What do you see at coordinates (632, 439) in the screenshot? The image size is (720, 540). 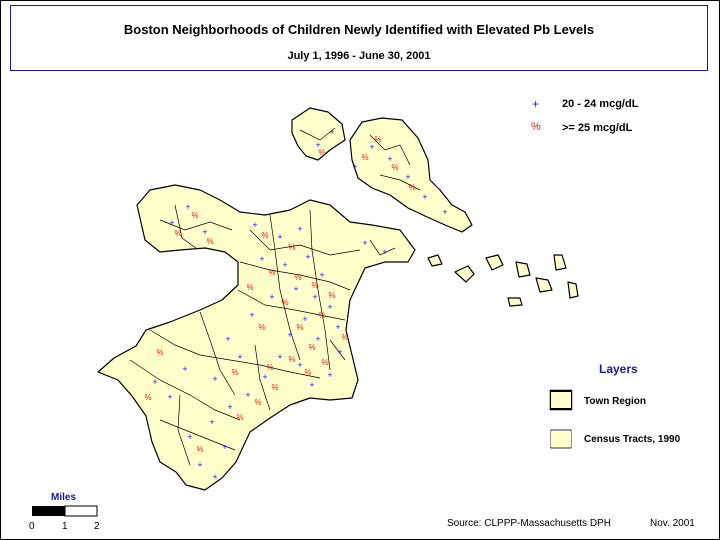 I see `census-tract-label: Census Tracts, 1990` at bounding box center [632, 439].